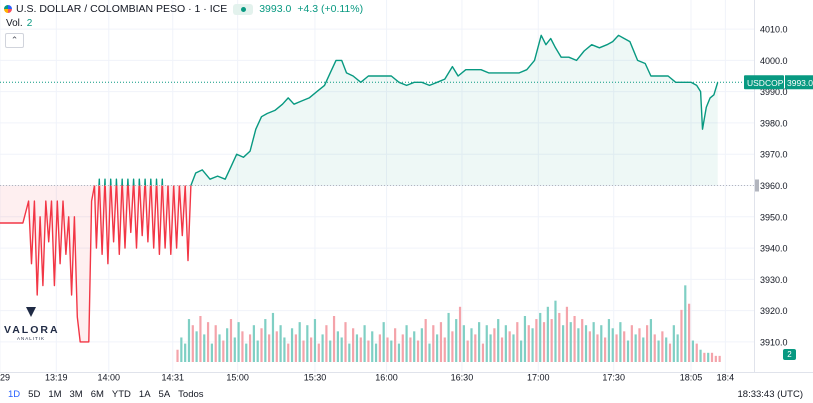  Describe the element at coordinates (164, 394) in the screenshot. I see `range-button-5a: 5A` at that location.